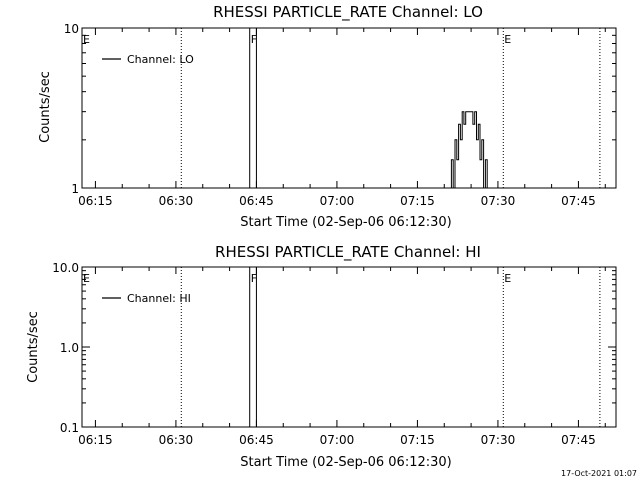 This screenshot has width=640, height=480. I want to click on y-tick-label: 0.1, so click(69, 428).